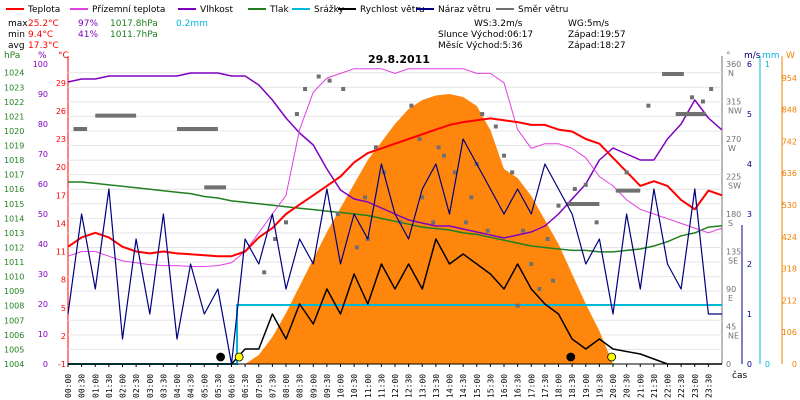 The image size is (800, 400). Describe the element at coordinates (732, 148) in the screenshot. I see `deg-dir-label: W` at that location.